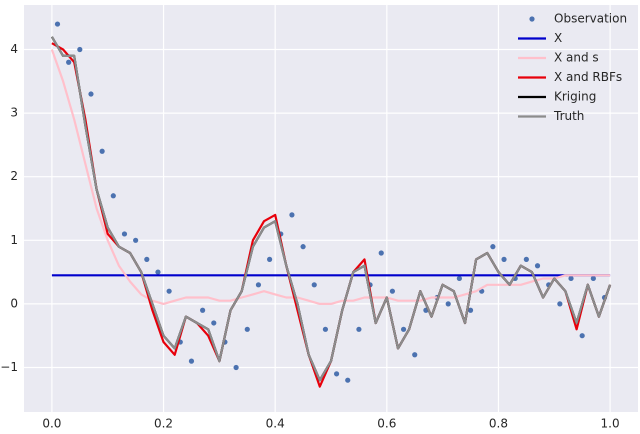 This screenshot has width=640, height=434. Describe the element at coordinates (9, 367) in the screenshot. I see `y-tick-label: −1` at that location.